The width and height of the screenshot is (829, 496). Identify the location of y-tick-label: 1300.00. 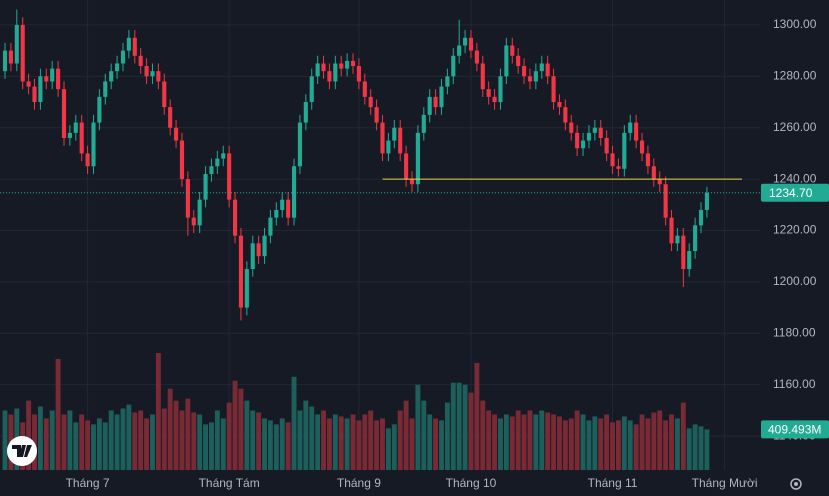
(795, 24).